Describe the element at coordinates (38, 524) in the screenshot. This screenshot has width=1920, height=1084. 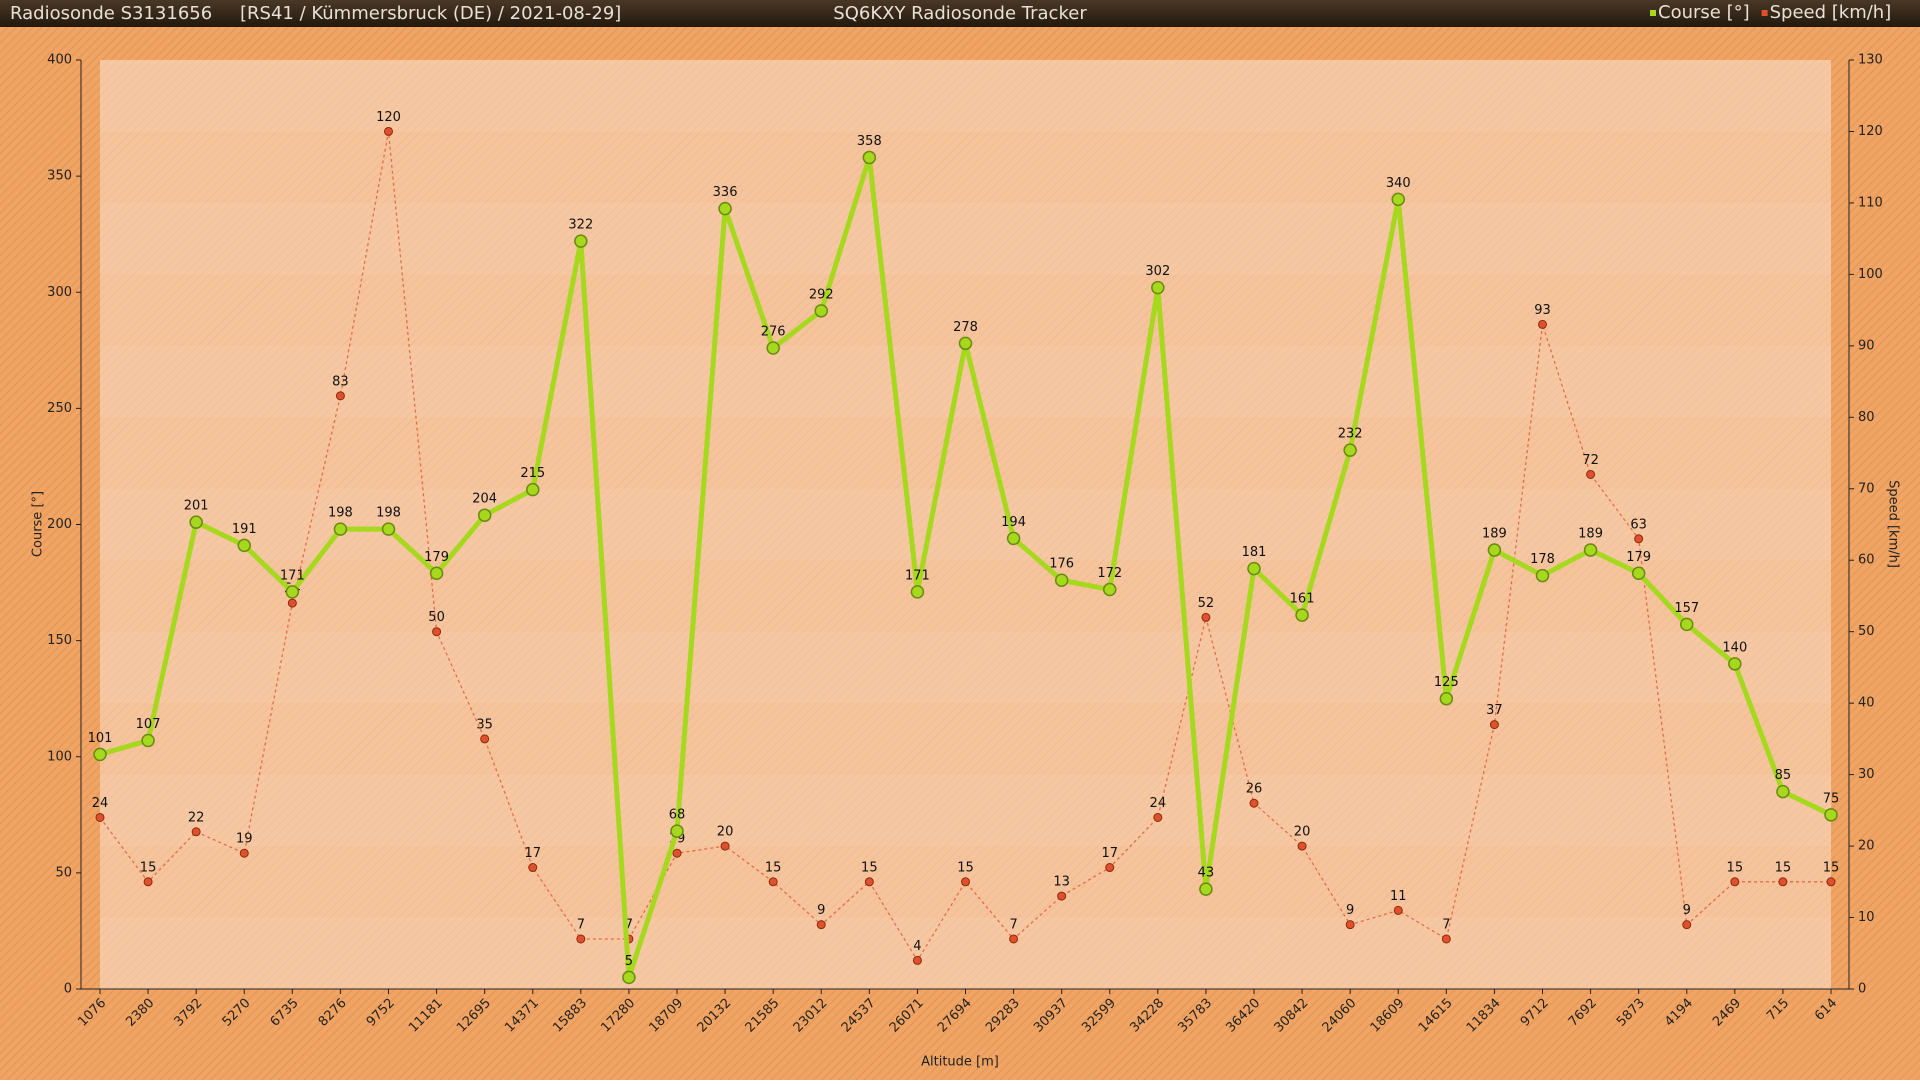
I see `y-axis-title: Course [°]` at that location.